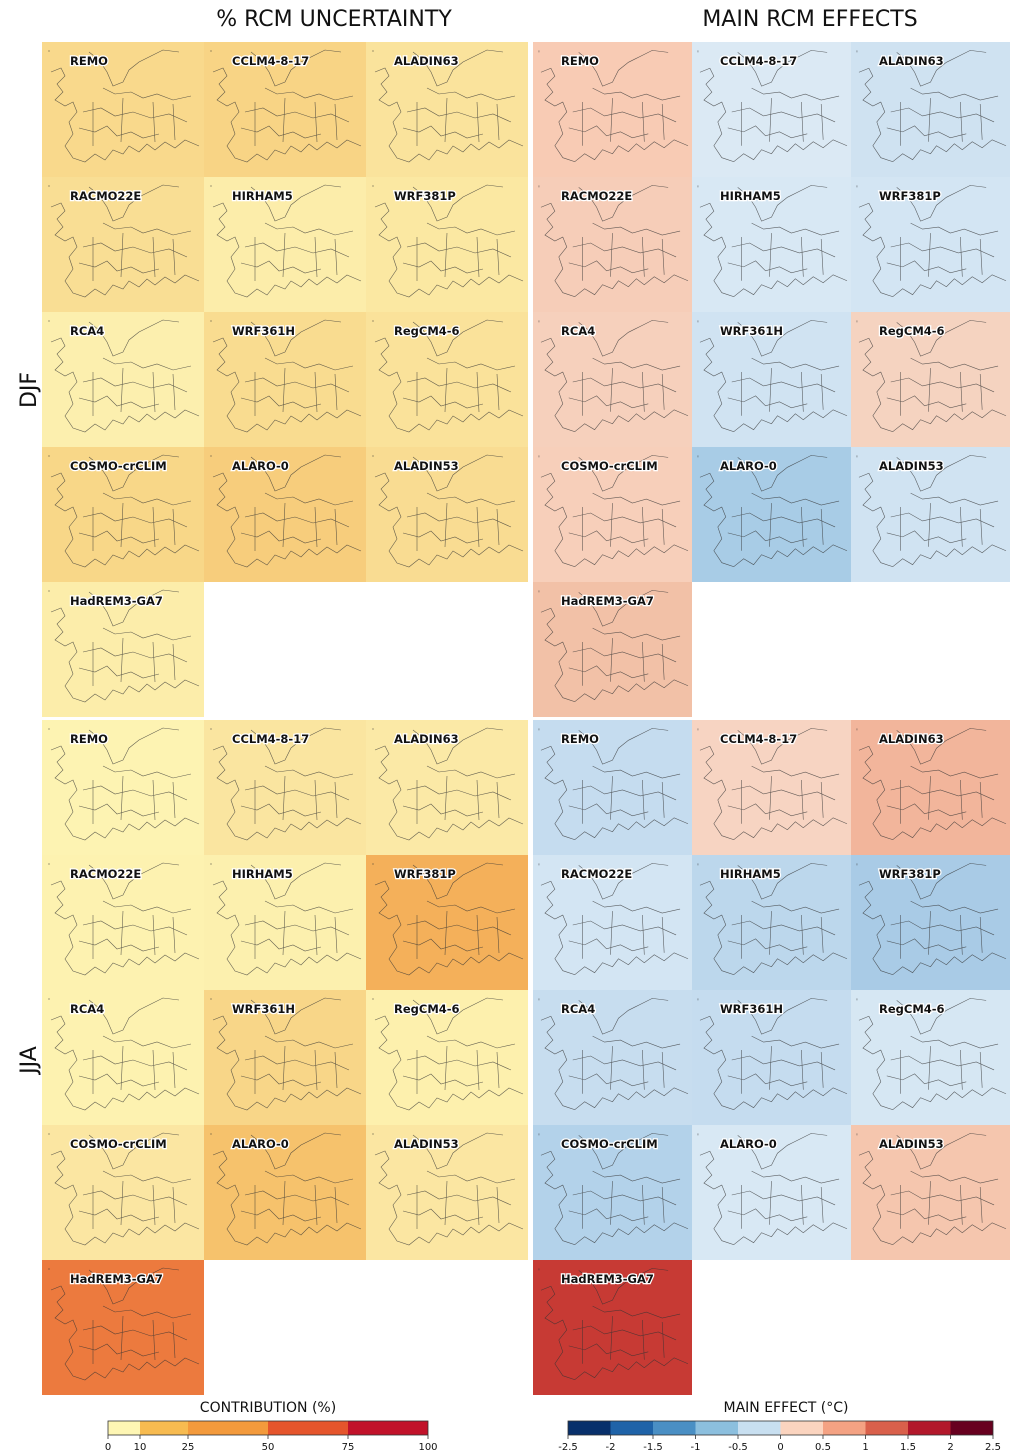 The height and width of the screenshot is (1455, 1010). What do you see at coordinates (912, 1009) in the screenshot?
I see `model-label: RegCM4-6` at bounding box center [912, 1009].